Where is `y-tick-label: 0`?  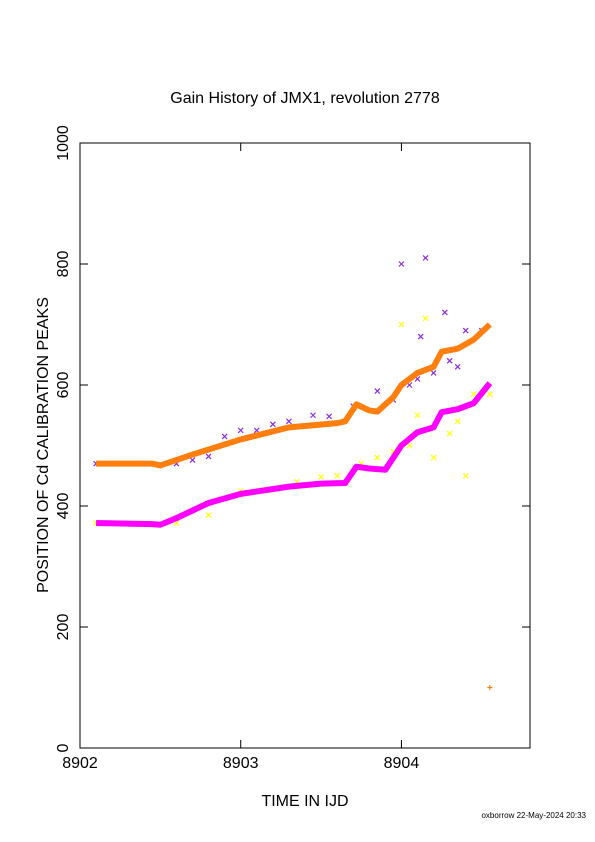 y-tick-label: 0 is located at coordinates (63, 747).